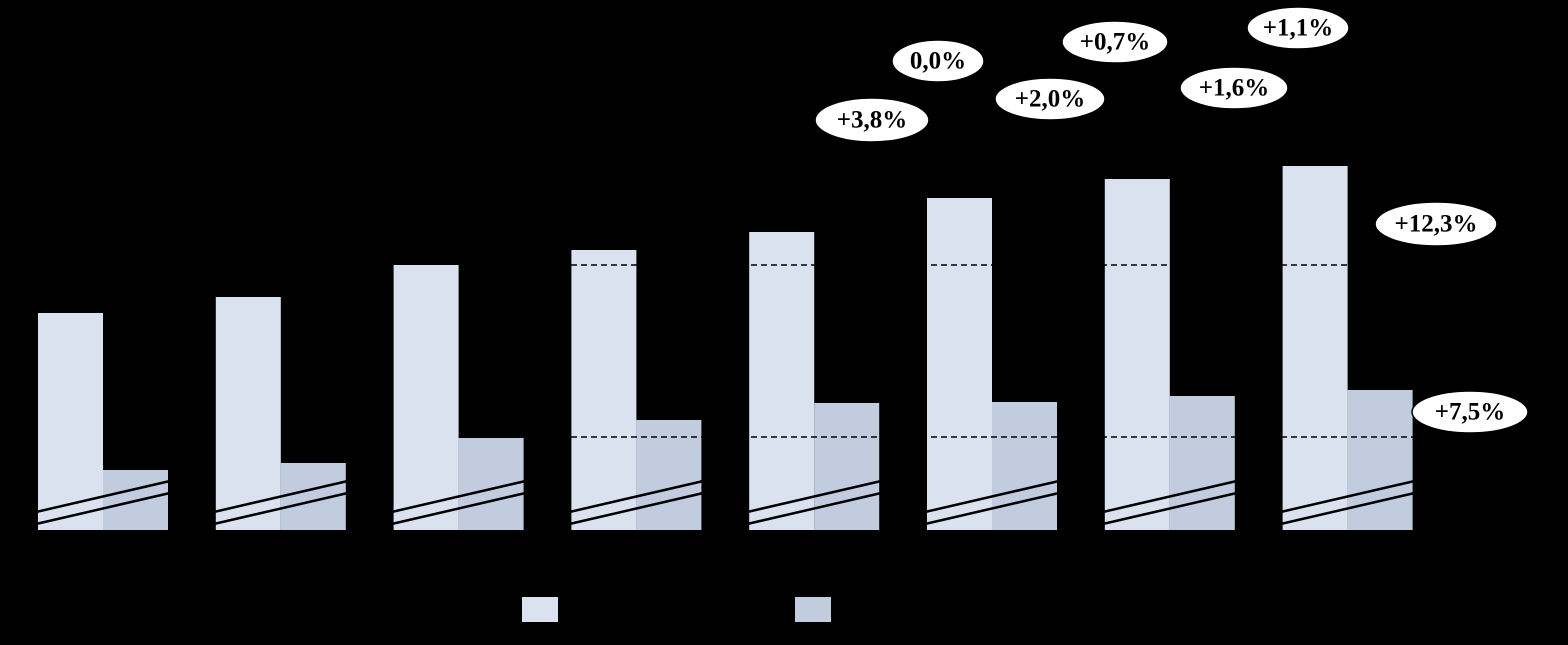 The image size is (1568, 645). I want to click on annotation-label: +1,6%, so click(1234, 88).